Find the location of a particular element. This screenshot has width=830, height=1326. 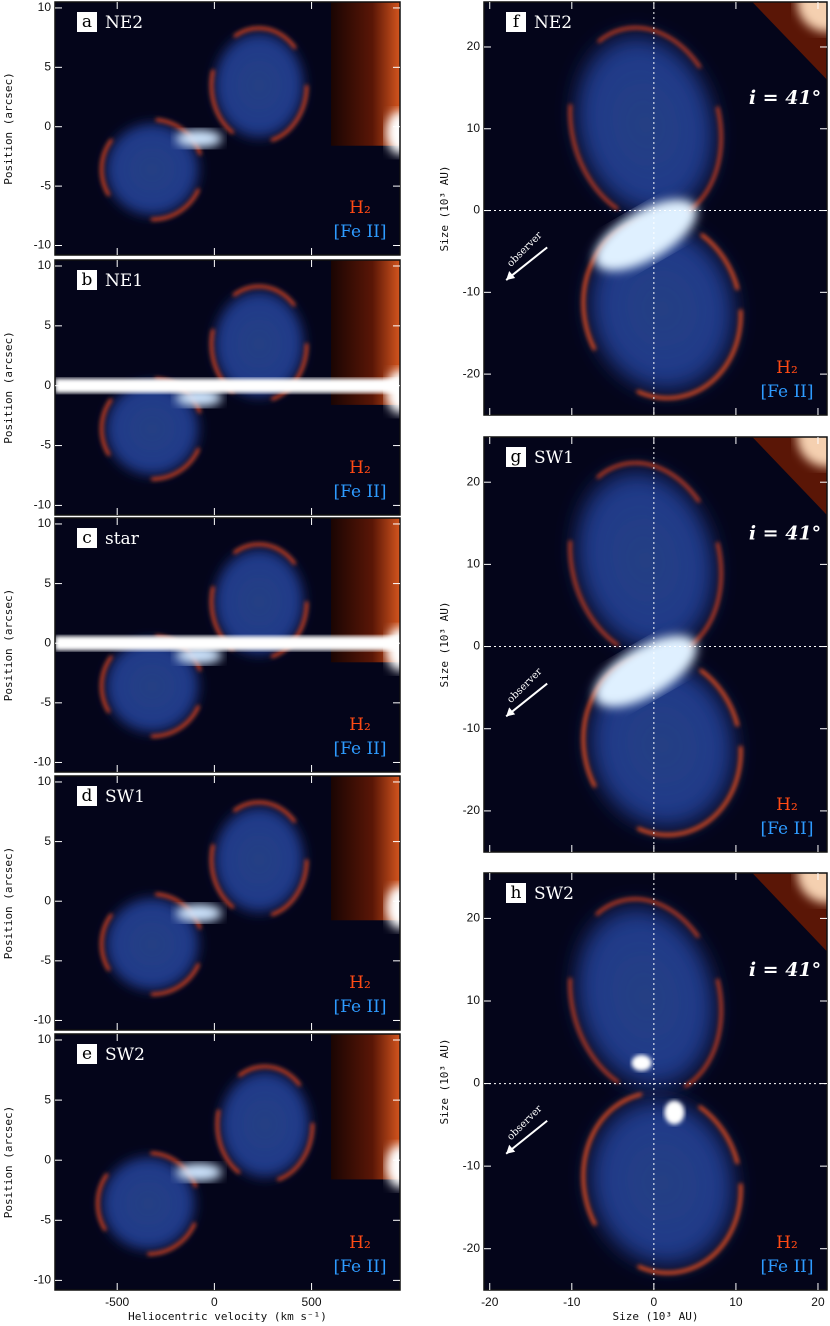

panel-letter: h is located at coordinates (516, 893).